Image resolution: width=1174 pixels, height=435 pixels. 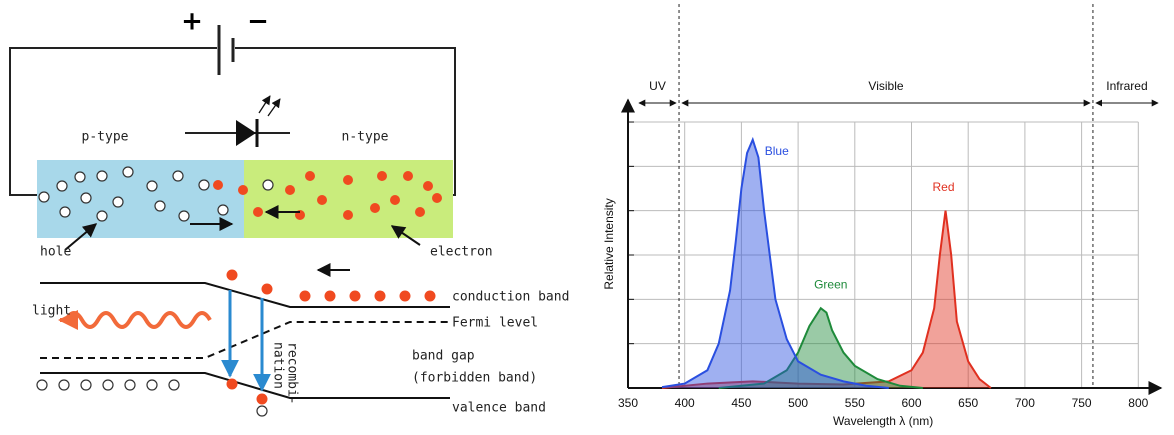 What do you see at coordinates (830, 284) in the screenshot?
I see `series-label: Green` at bounding box center [830, 284].